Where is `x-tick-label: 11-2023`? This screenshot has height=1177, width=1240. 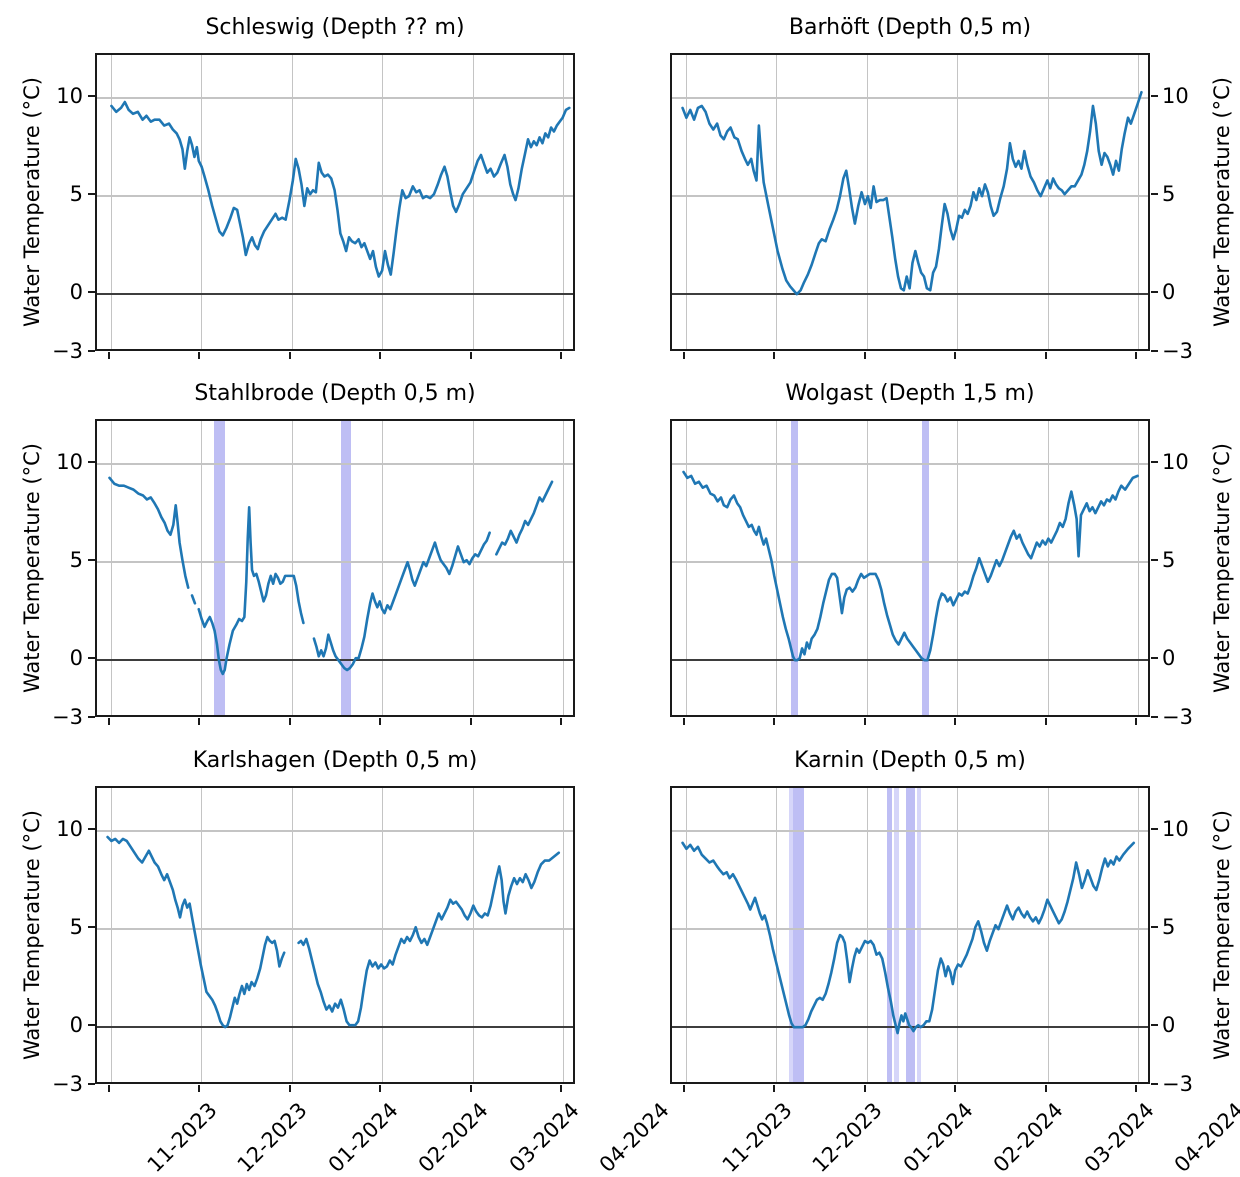
x-tick-label: 11-2023 is located at coordinates (182, 1137).